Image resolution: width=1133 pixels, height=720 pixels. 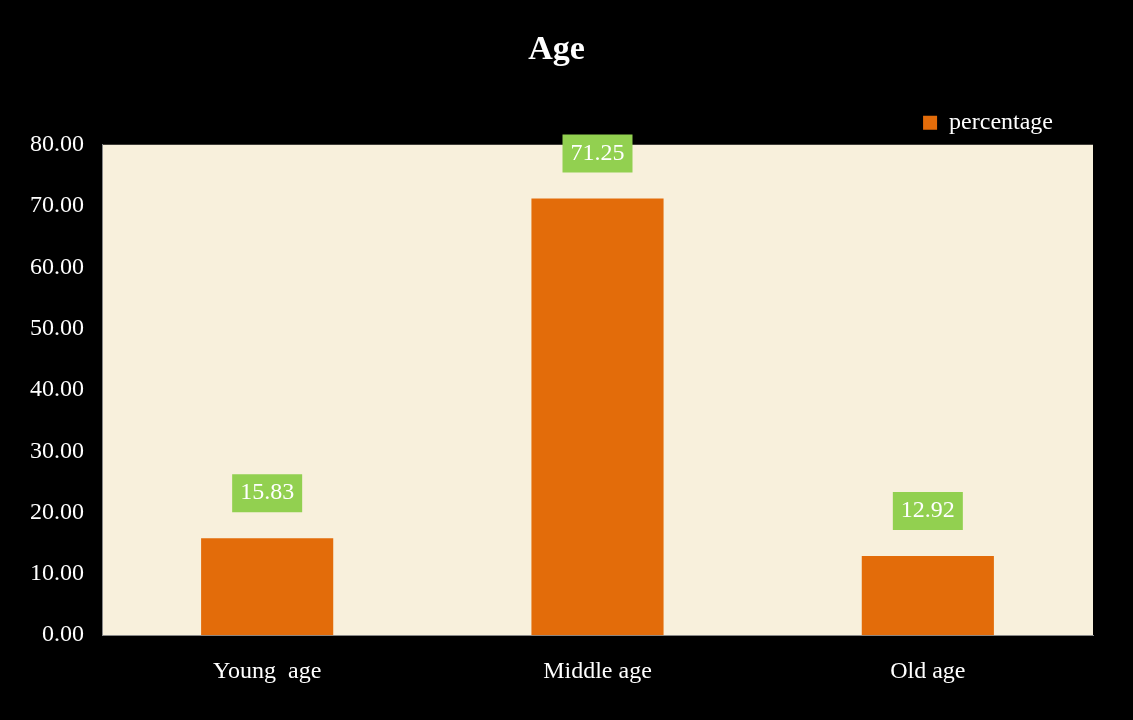 What do you see at coordinates (1001, 121) in the screenshot?
I see `legend-label: percentage` at bounding box center [1001, 121].